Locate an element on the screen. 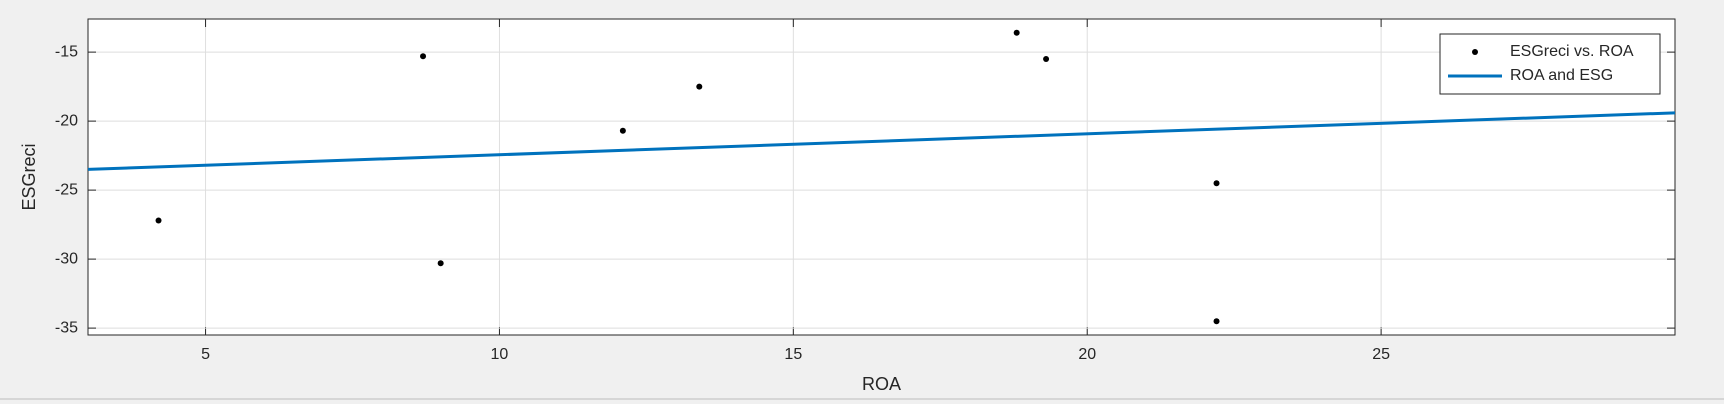 The width and height of the screenshot is (1724, 404). y-tick-label: -35 is located at coordinates (66, 327).